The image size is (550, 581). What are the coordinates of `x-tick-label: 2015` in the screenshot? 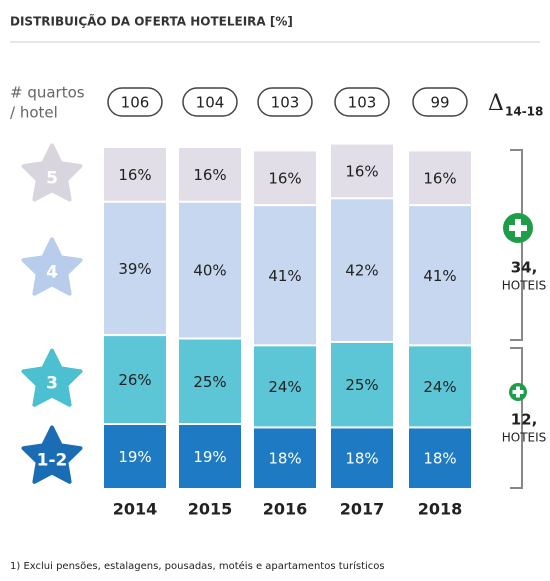 It's located at (210, 509).